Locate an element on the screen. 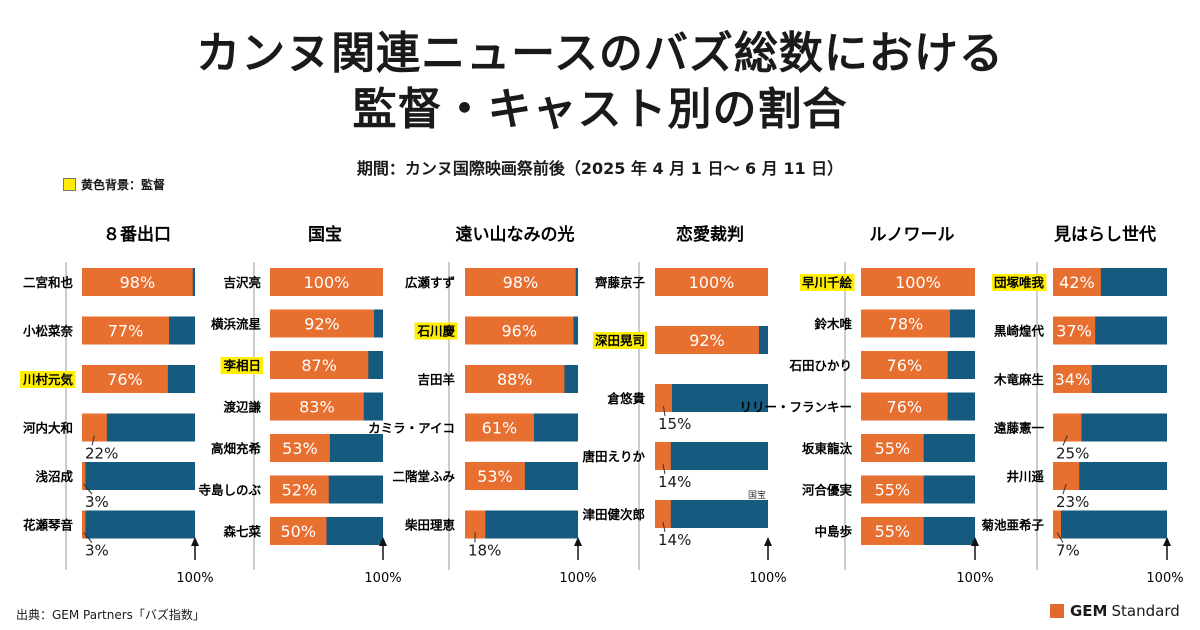 The image size is (1200, 630). person-name: 石田ひかり is located at coordinates (820, 365).